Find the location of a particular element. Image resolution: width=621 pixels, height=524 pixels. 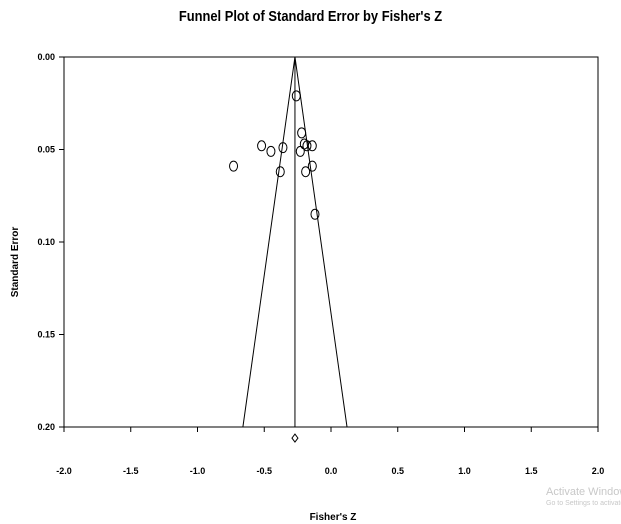

x-tick-label: -2.0 is located at coordinates (64, 471).